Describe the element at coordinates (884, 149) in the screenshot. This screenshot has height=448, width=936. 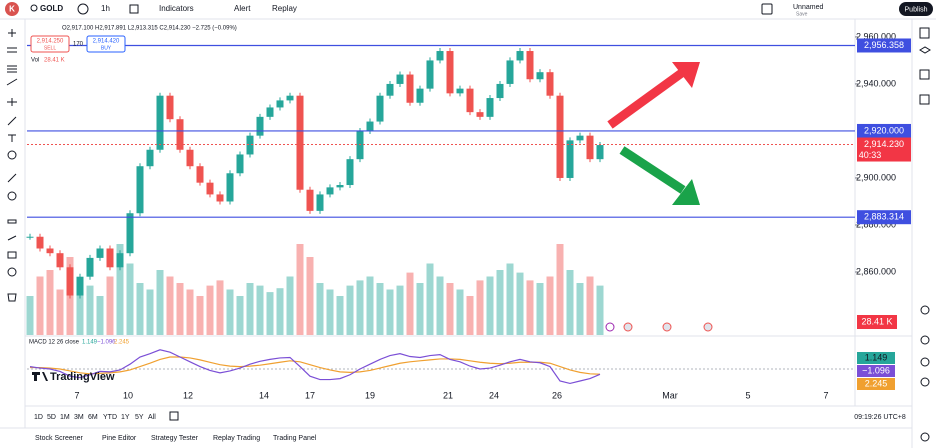
I see `last-price-box` at that location.